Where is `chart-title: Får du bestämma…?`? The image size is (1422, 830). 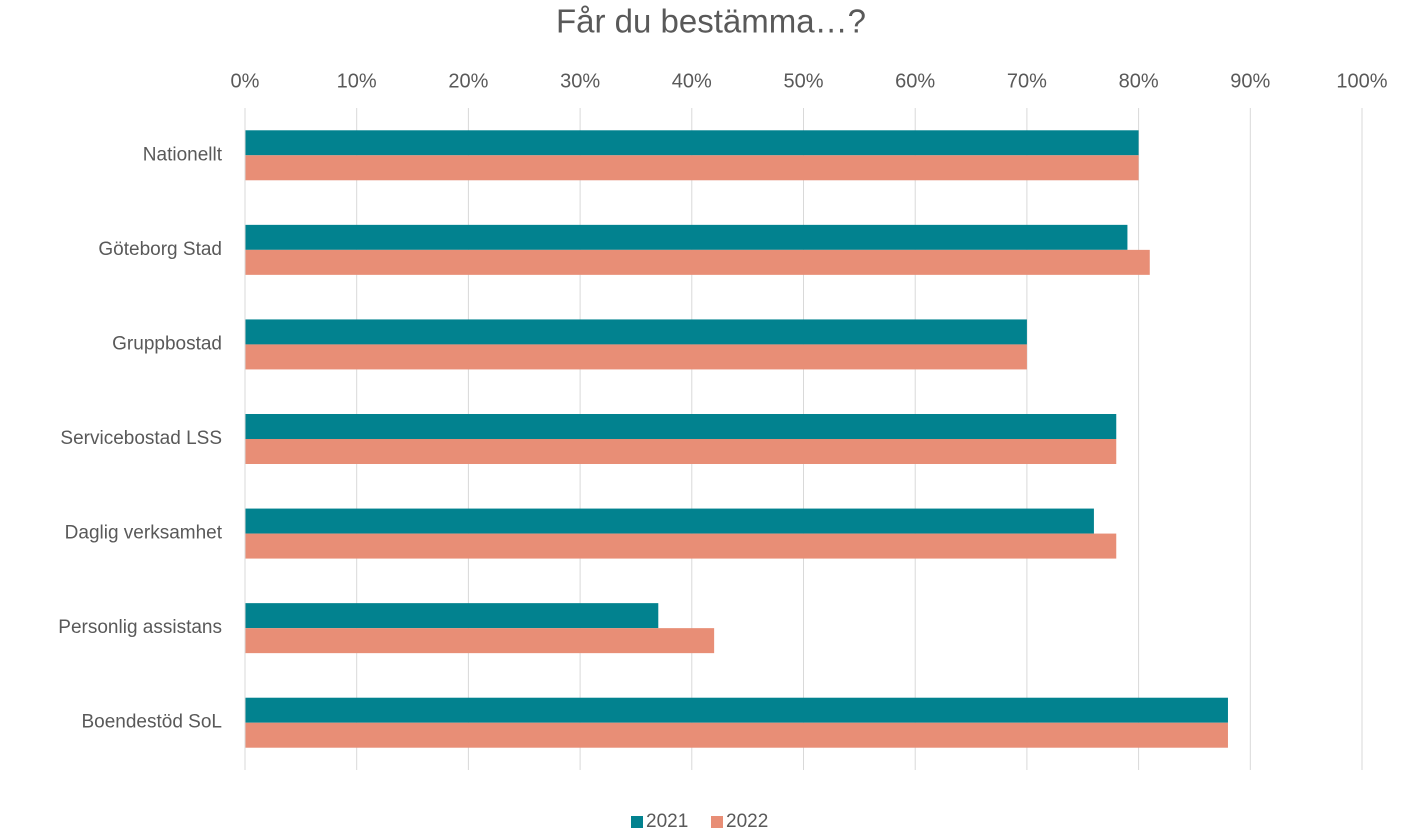
chart-title: Får du bestämma…? is located at coordinates (711, 21).